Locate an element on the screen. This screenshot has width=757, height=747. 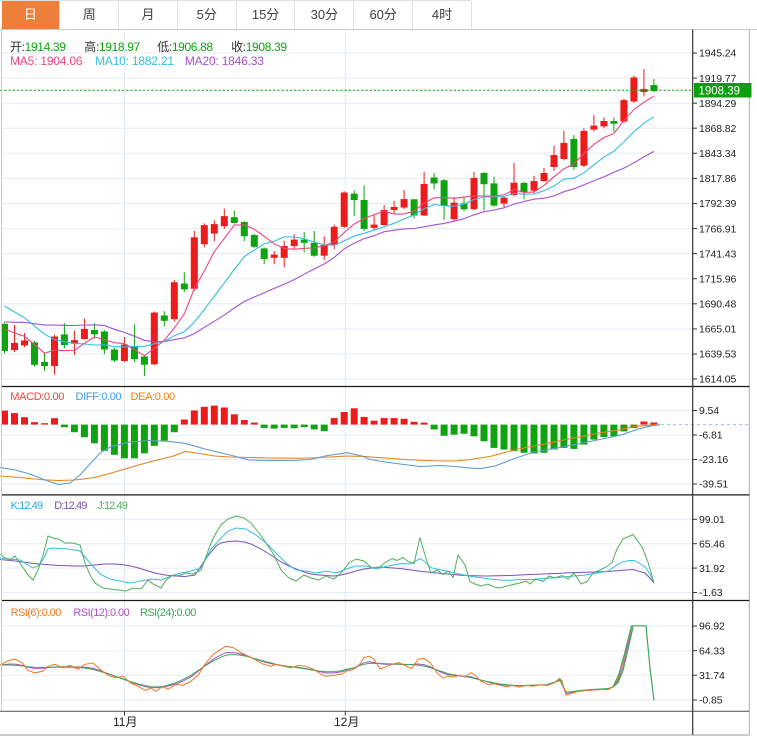
svg-text: 1945.24 is located at coordinates (718, 54).